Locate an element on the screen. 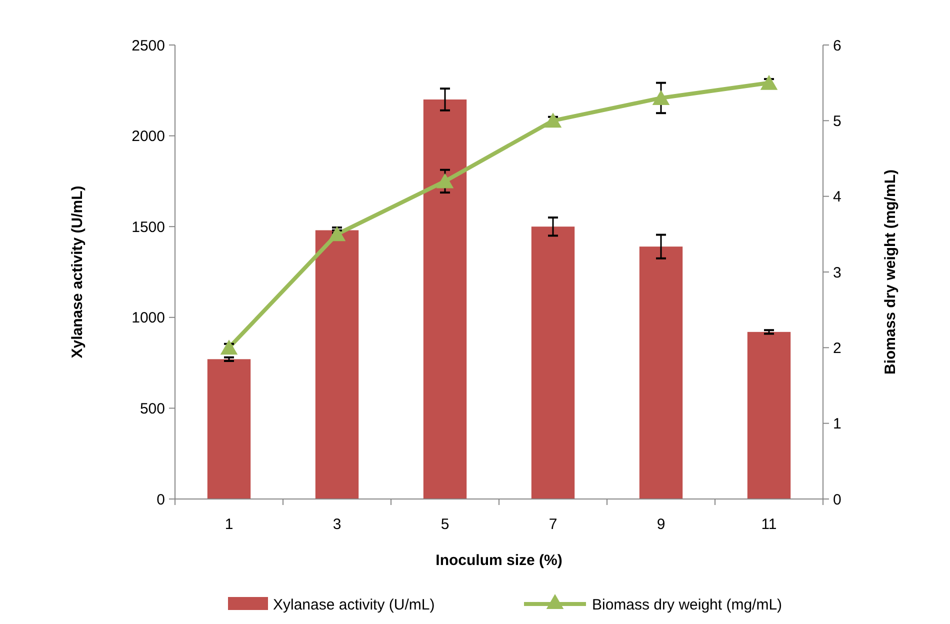 The image size is (950, 624). x-tick-label: 5 is located at coordinates (445, 524).